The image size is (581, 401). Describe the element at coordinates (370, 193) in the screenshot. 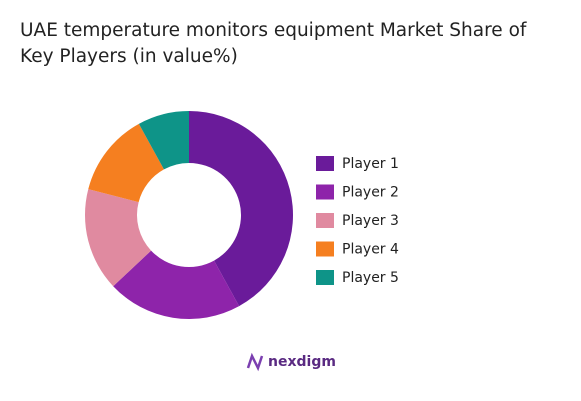

I see `legend-label: Player 2` at that location.